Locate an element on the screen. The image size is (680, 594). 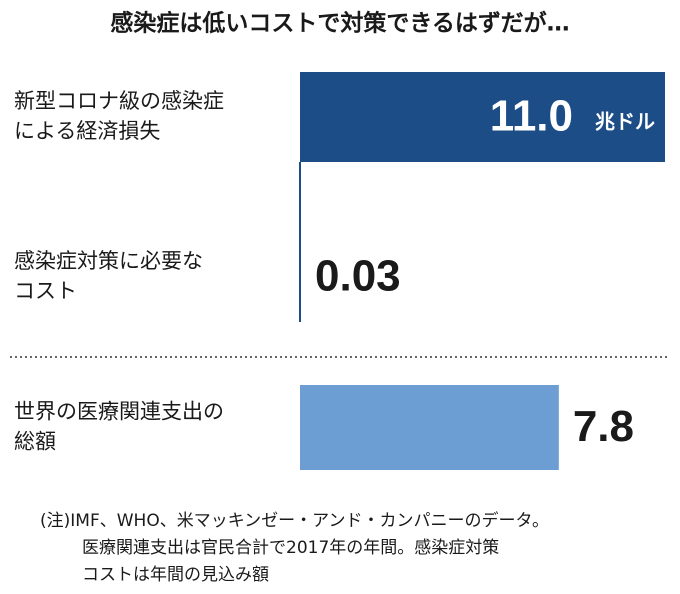
category-label: 感染症対策に必要な is located at coordinates (108, 261).